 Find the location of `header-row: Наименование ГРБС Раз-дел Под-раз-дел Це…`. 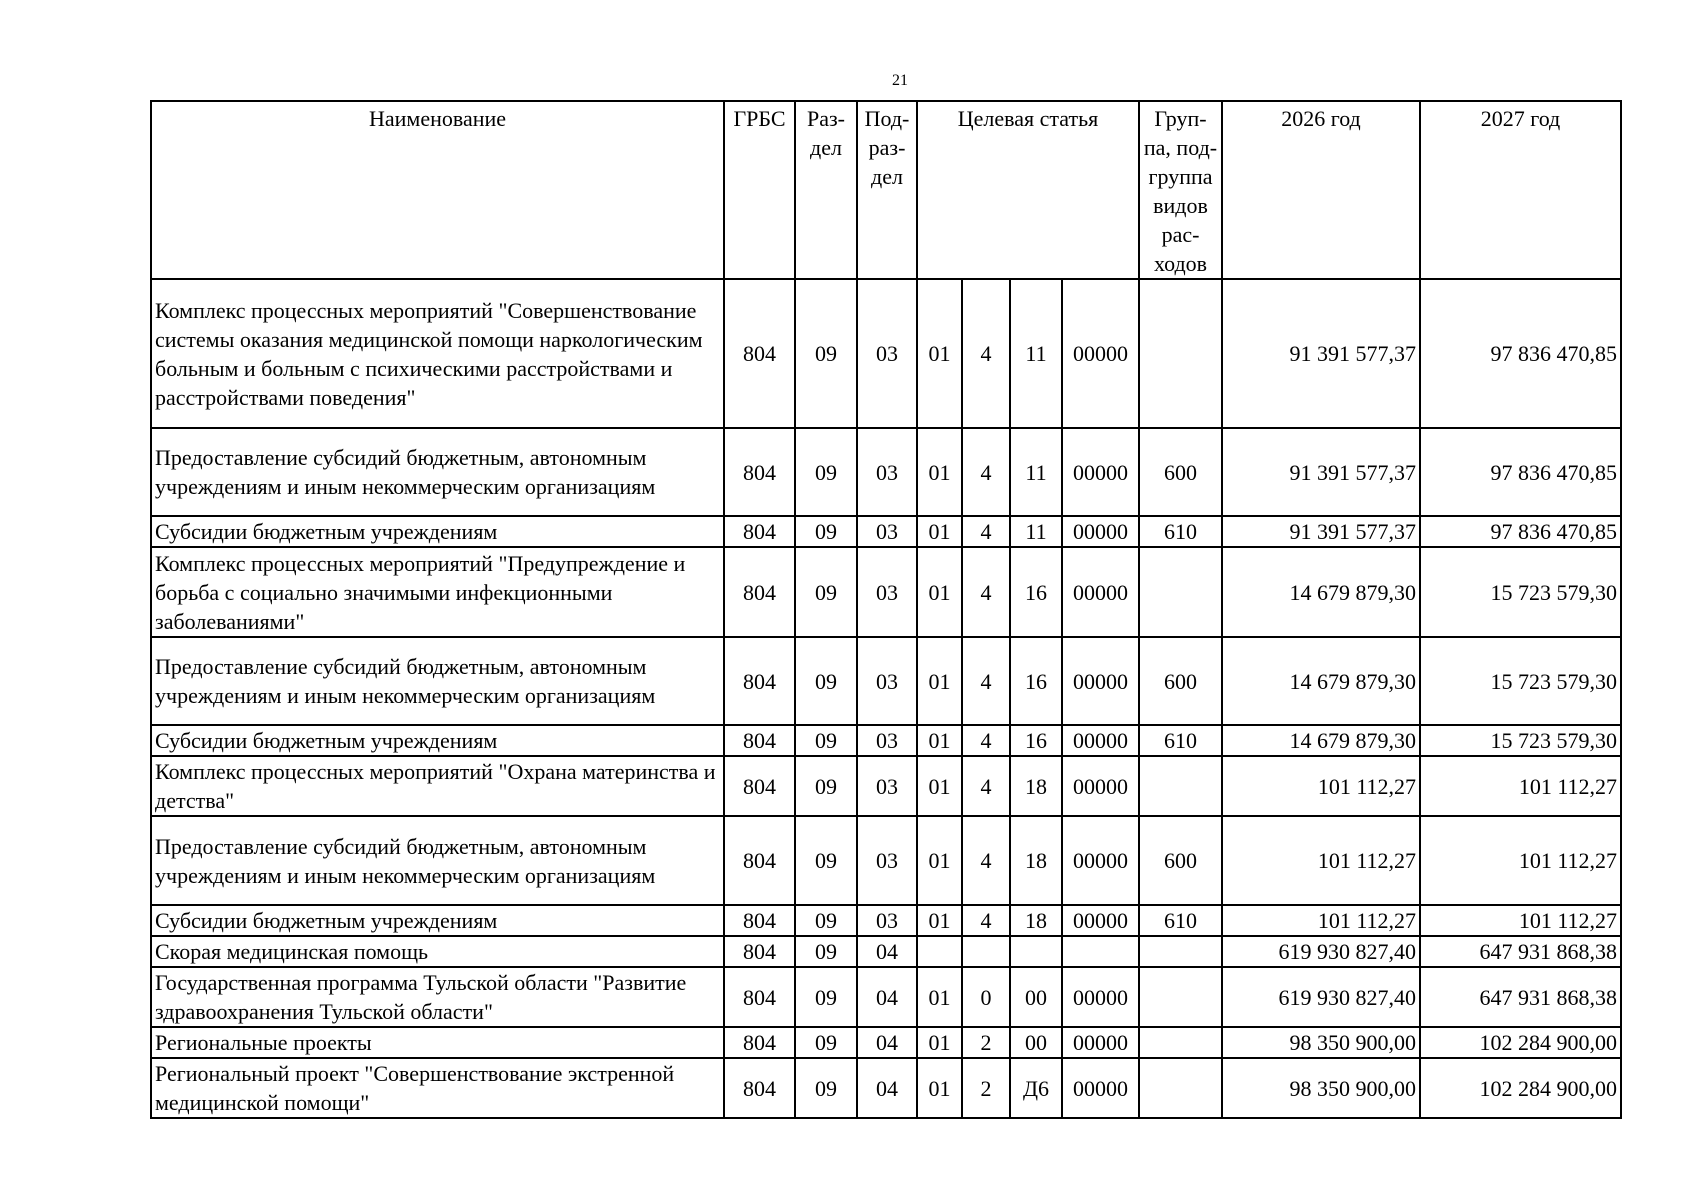

header-row: Наименование ГРБС Раз-дел Под-раз-дел Це… is located at coordinates (886, 190).